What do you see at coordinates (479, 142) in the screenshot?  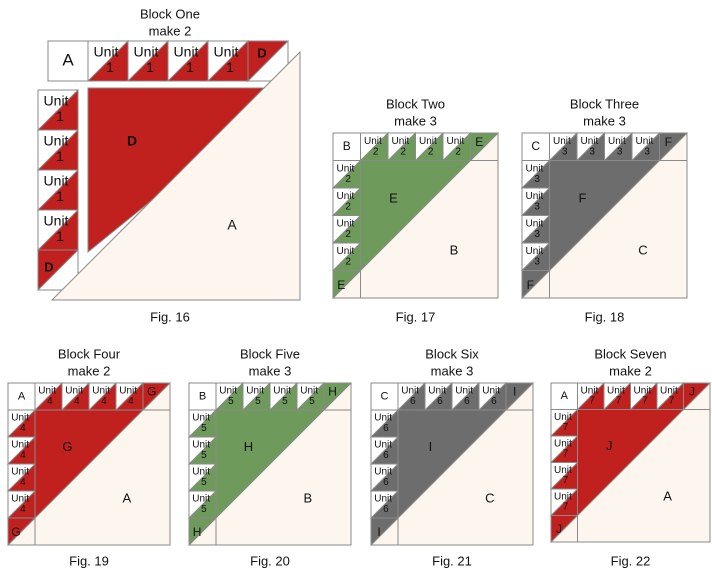 I see `small-triangle-label: E` at bounding box center [479, 142].